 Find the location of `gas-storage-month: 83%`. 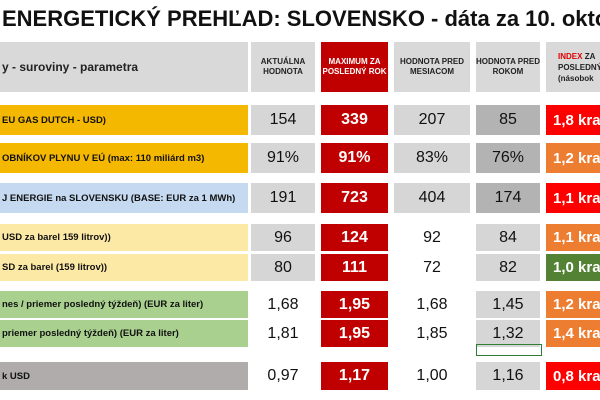

gas-storage-month: 83% is located at coordinates (432, 158).